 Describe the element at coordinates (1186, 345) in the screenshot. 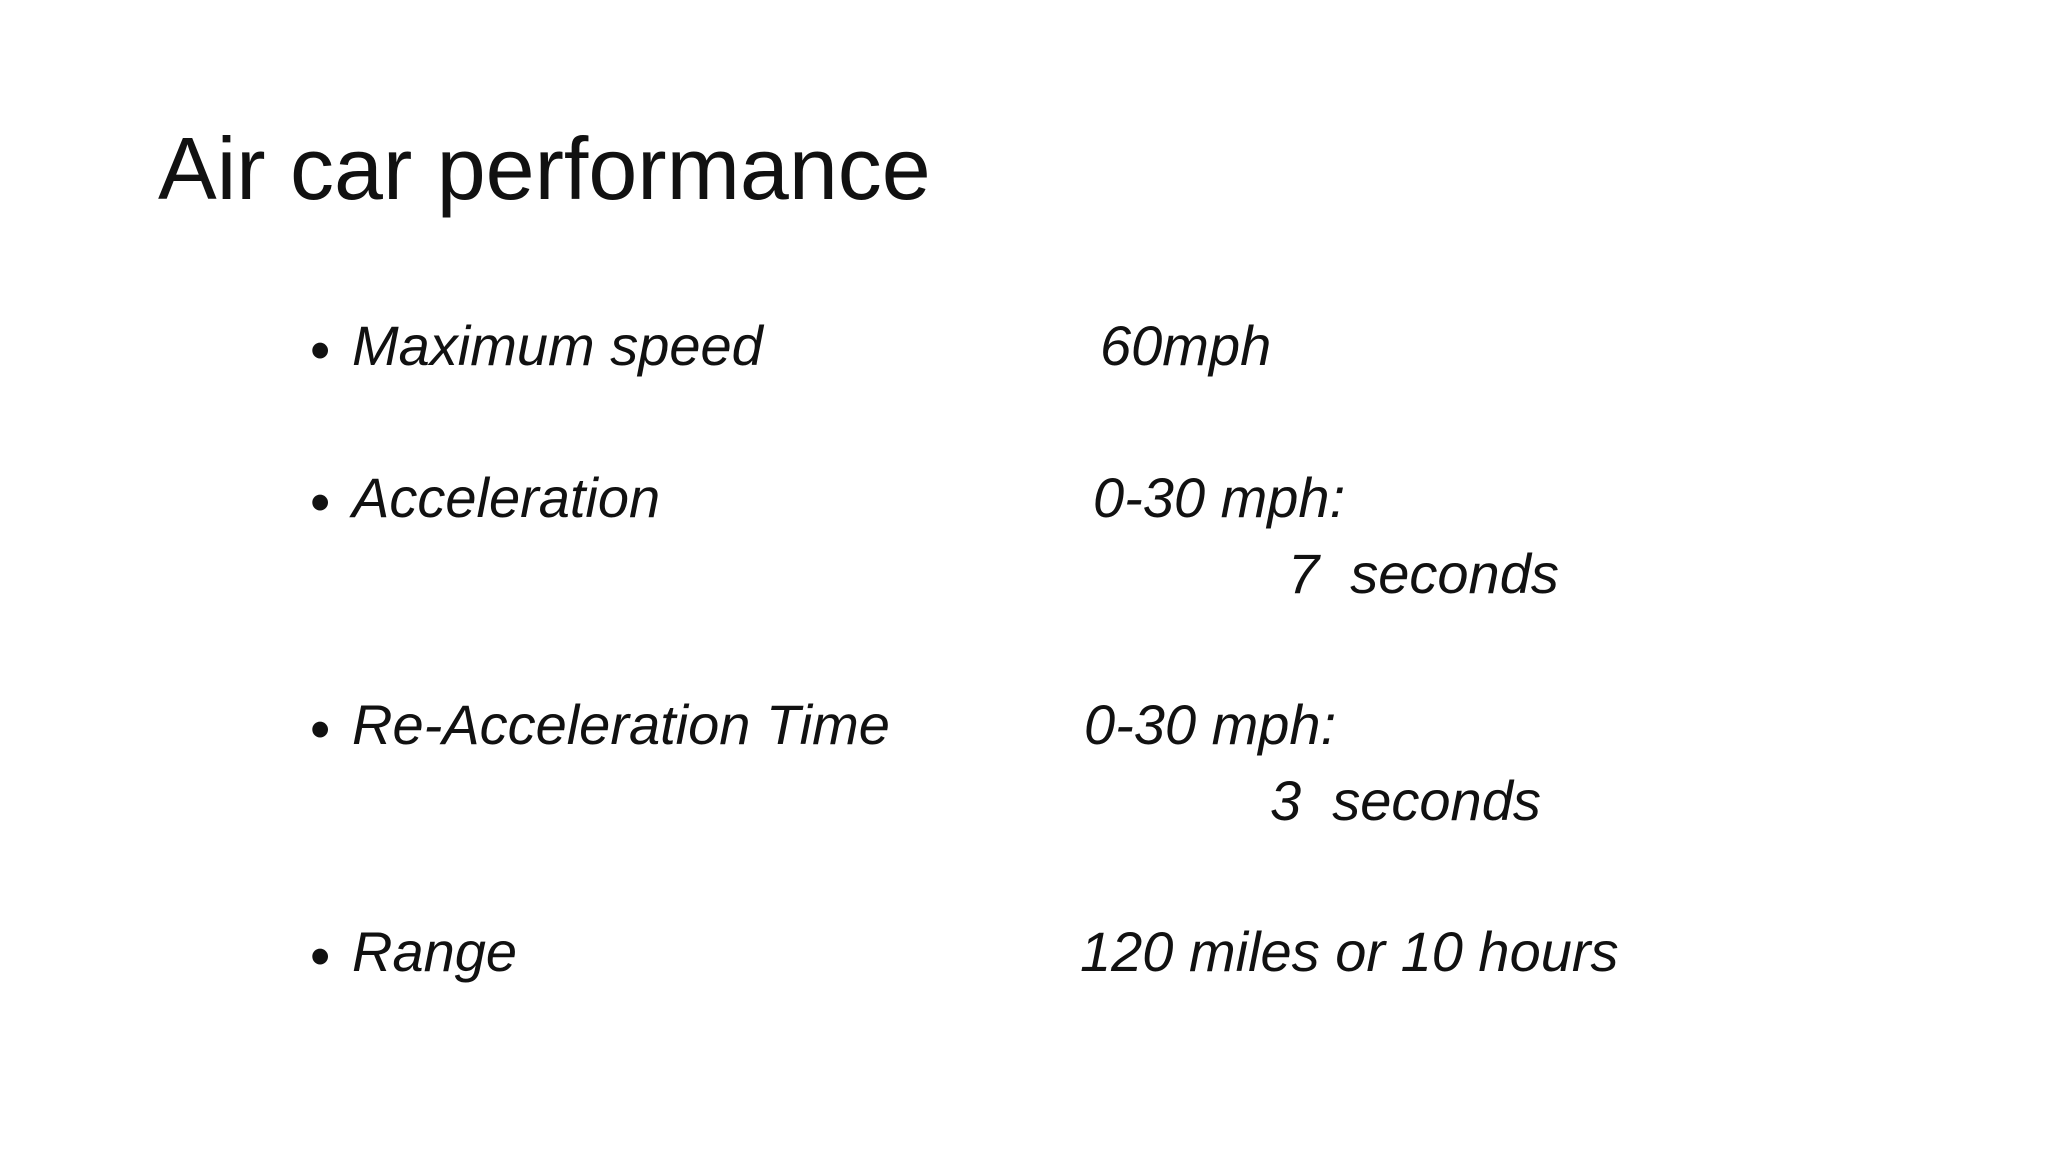

I see `item-value-maximum-speed: 60mph` at that location.